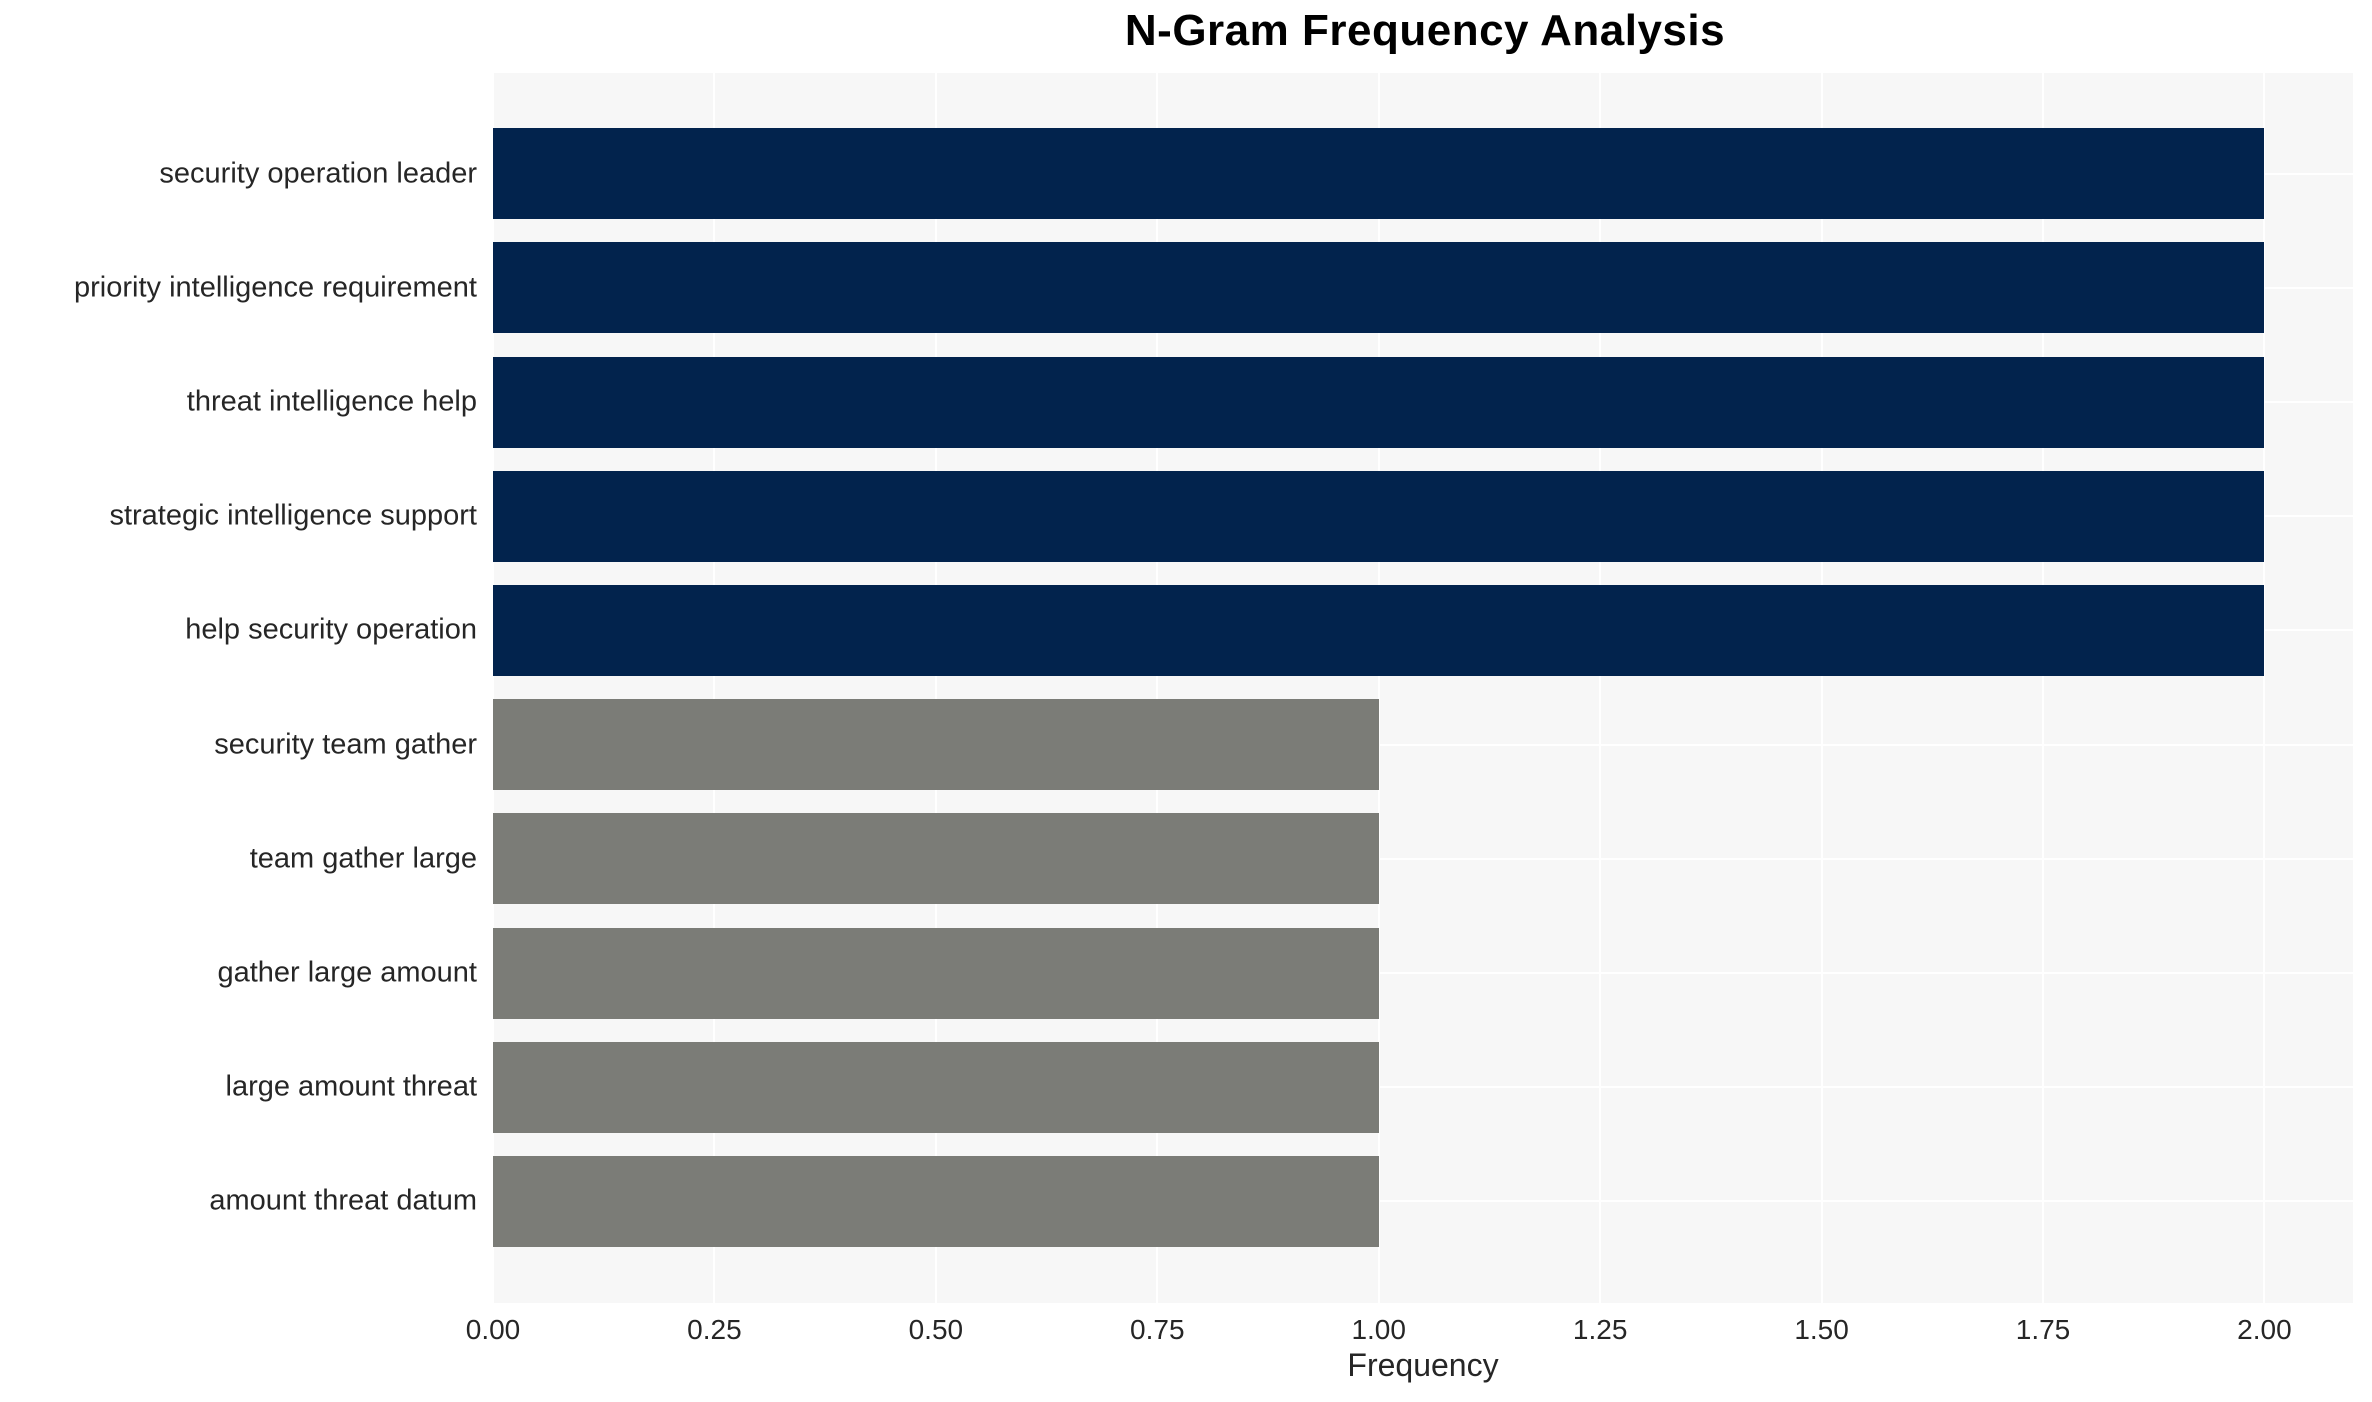 The height and width of the screenshot is (1402, 2372). I want to click on x-tick-label: 1.50, so click(1821, 1329).